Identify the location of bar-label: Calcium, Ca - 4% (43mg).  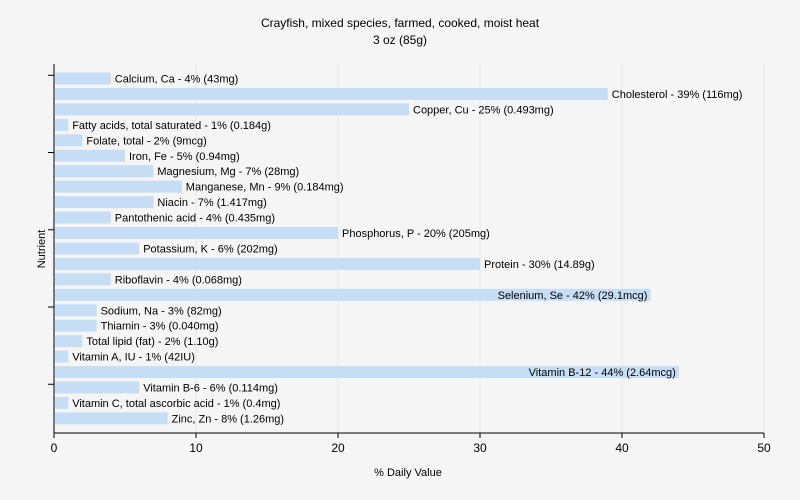
(176, 80).